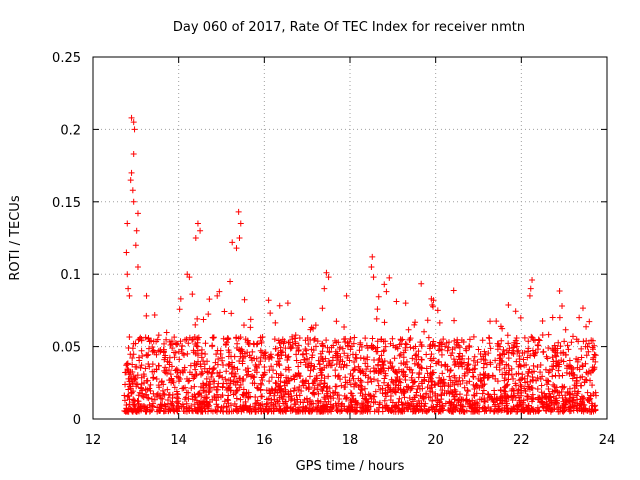 The image size is (640, 480). I want to click on x-axis-label: GPS time / hours, so click(350, 466).